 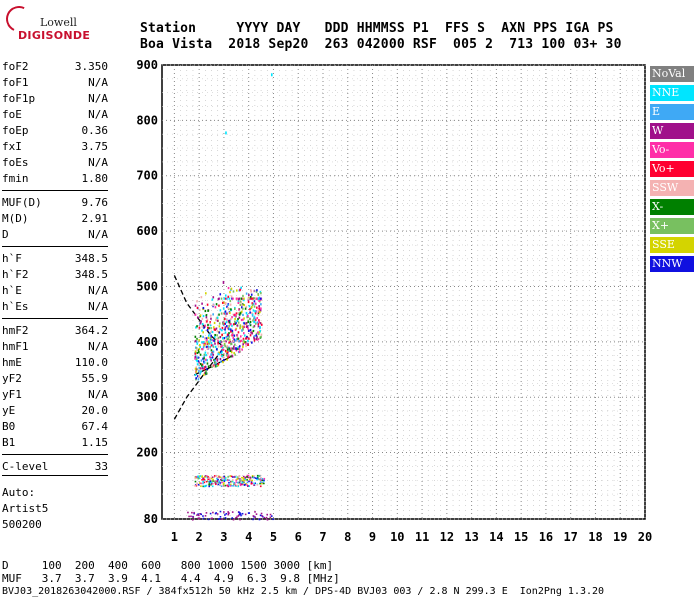 I want to click on autoscale-method: Artist5, so click(x=25, y=508).